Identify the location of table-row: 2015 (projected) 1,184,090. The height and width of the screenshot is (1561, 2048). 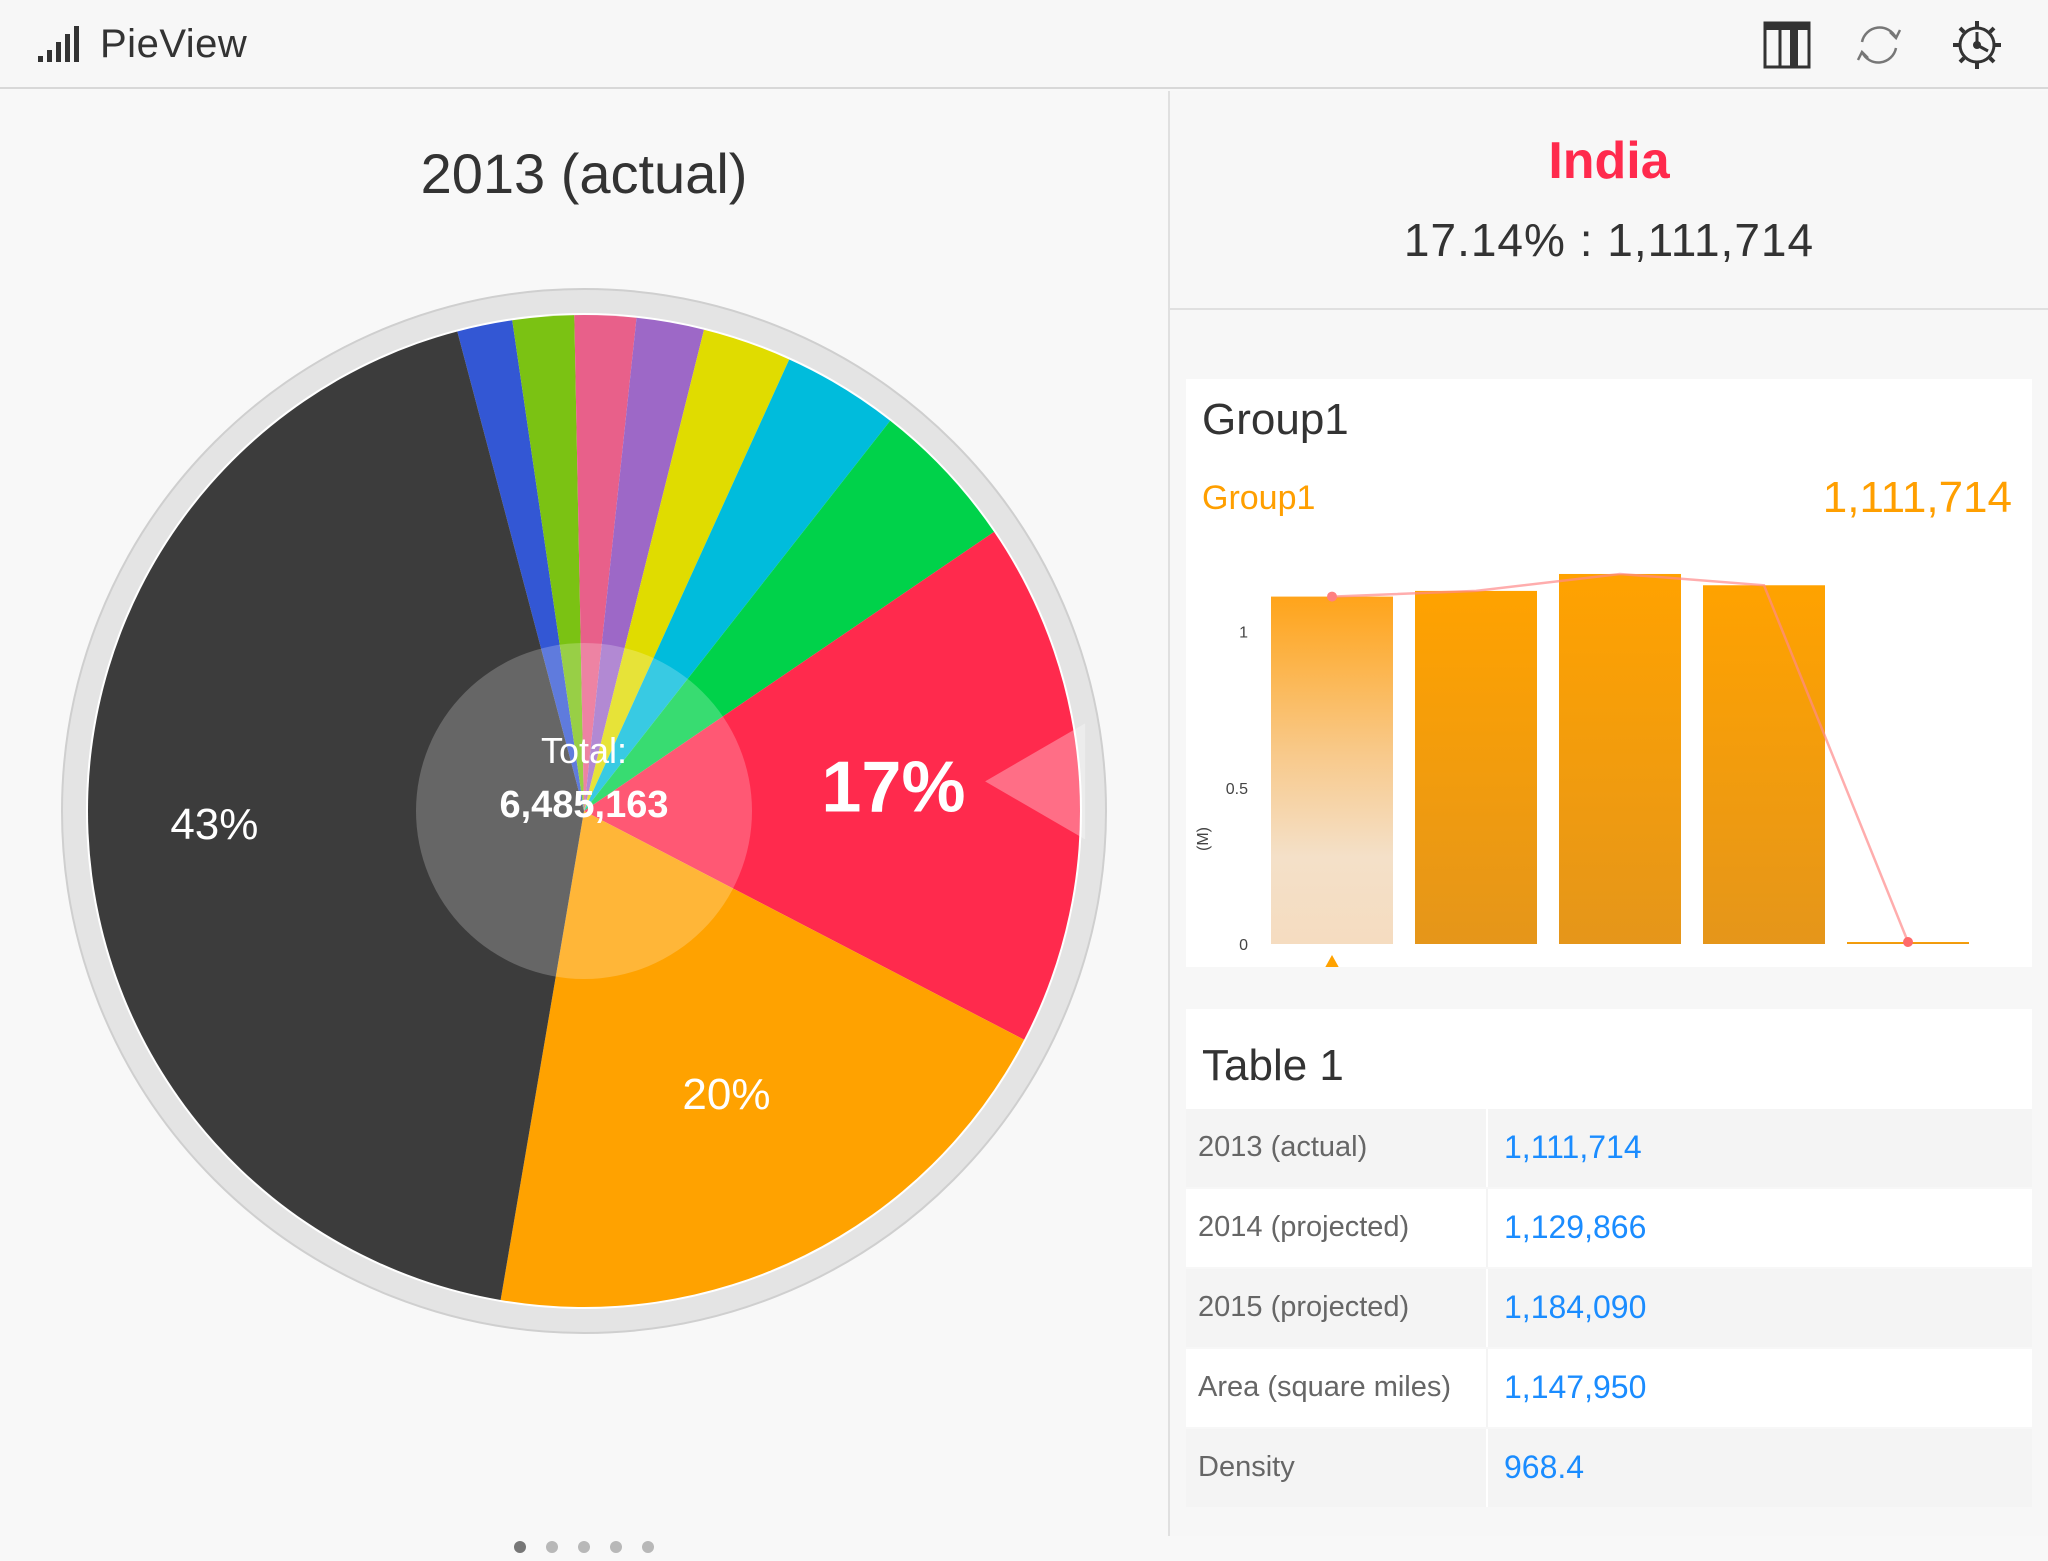
(1609, 1308).